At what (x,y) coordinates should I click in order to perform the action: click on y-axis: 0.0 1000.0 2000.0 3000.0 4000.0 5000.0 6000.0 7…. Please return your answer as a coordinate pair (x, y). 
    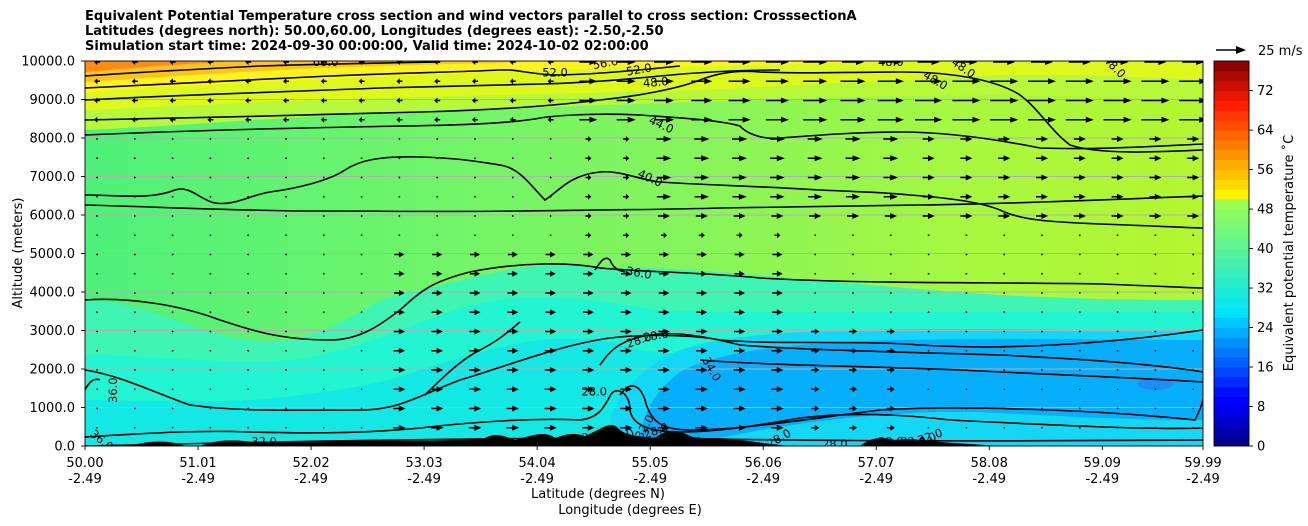
    Looking at the image, I should click on (53, 255).